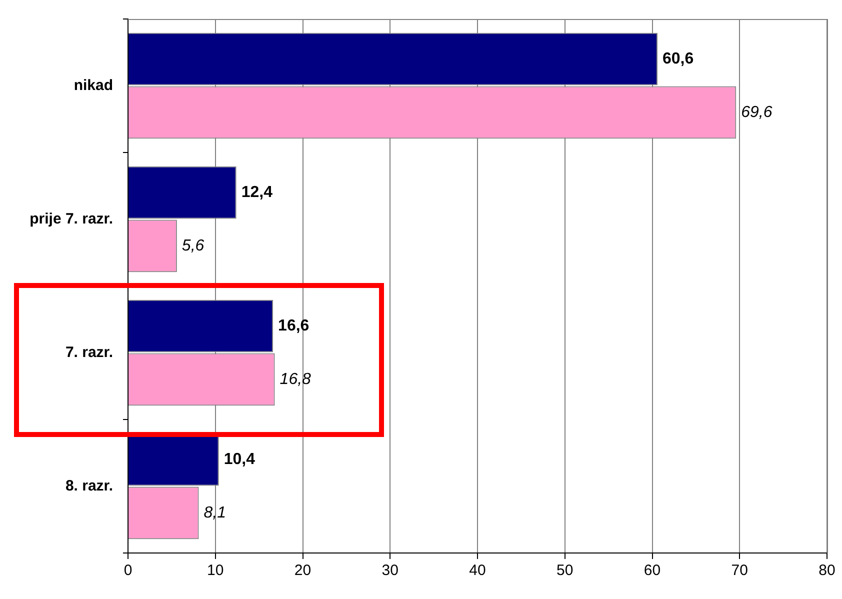  I want to click on x-tick-label: 30, so click(390, 571).